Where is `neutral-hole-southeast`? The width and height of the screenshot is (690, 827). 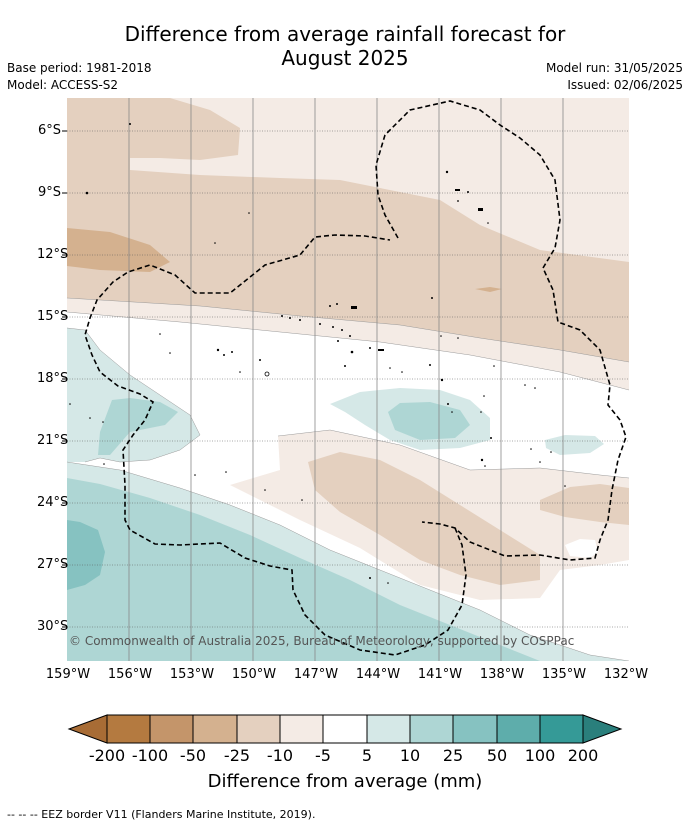 neutral-hole-southeast is located at coordinates (581, 548).